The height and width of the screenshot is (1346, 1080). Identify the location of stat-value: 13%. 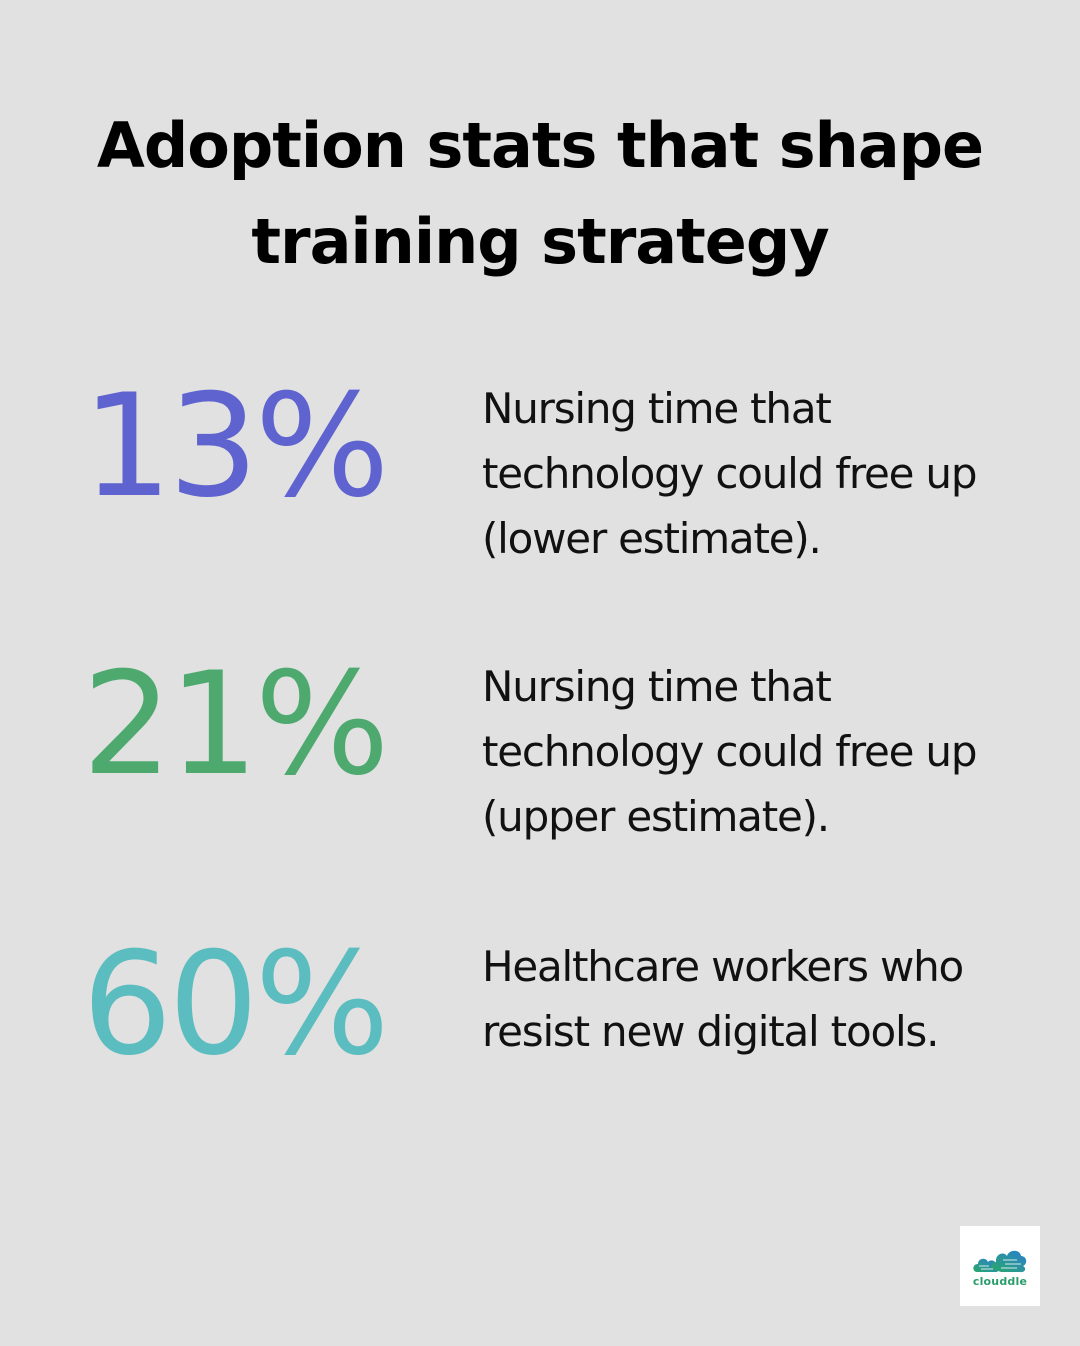
(236, 446).